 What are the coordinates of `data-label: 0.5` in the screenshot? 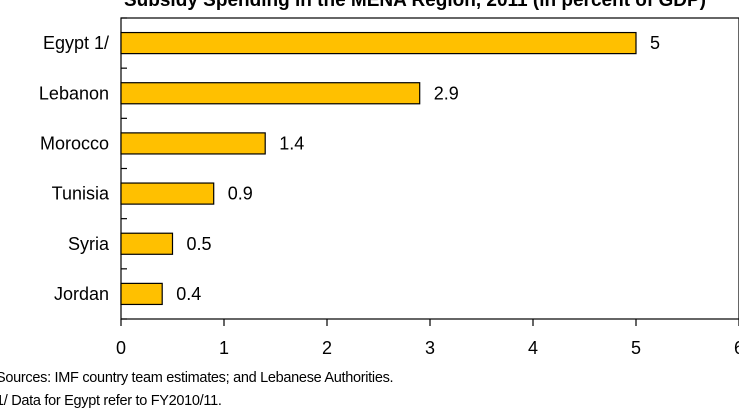 It's located at (199, 244).